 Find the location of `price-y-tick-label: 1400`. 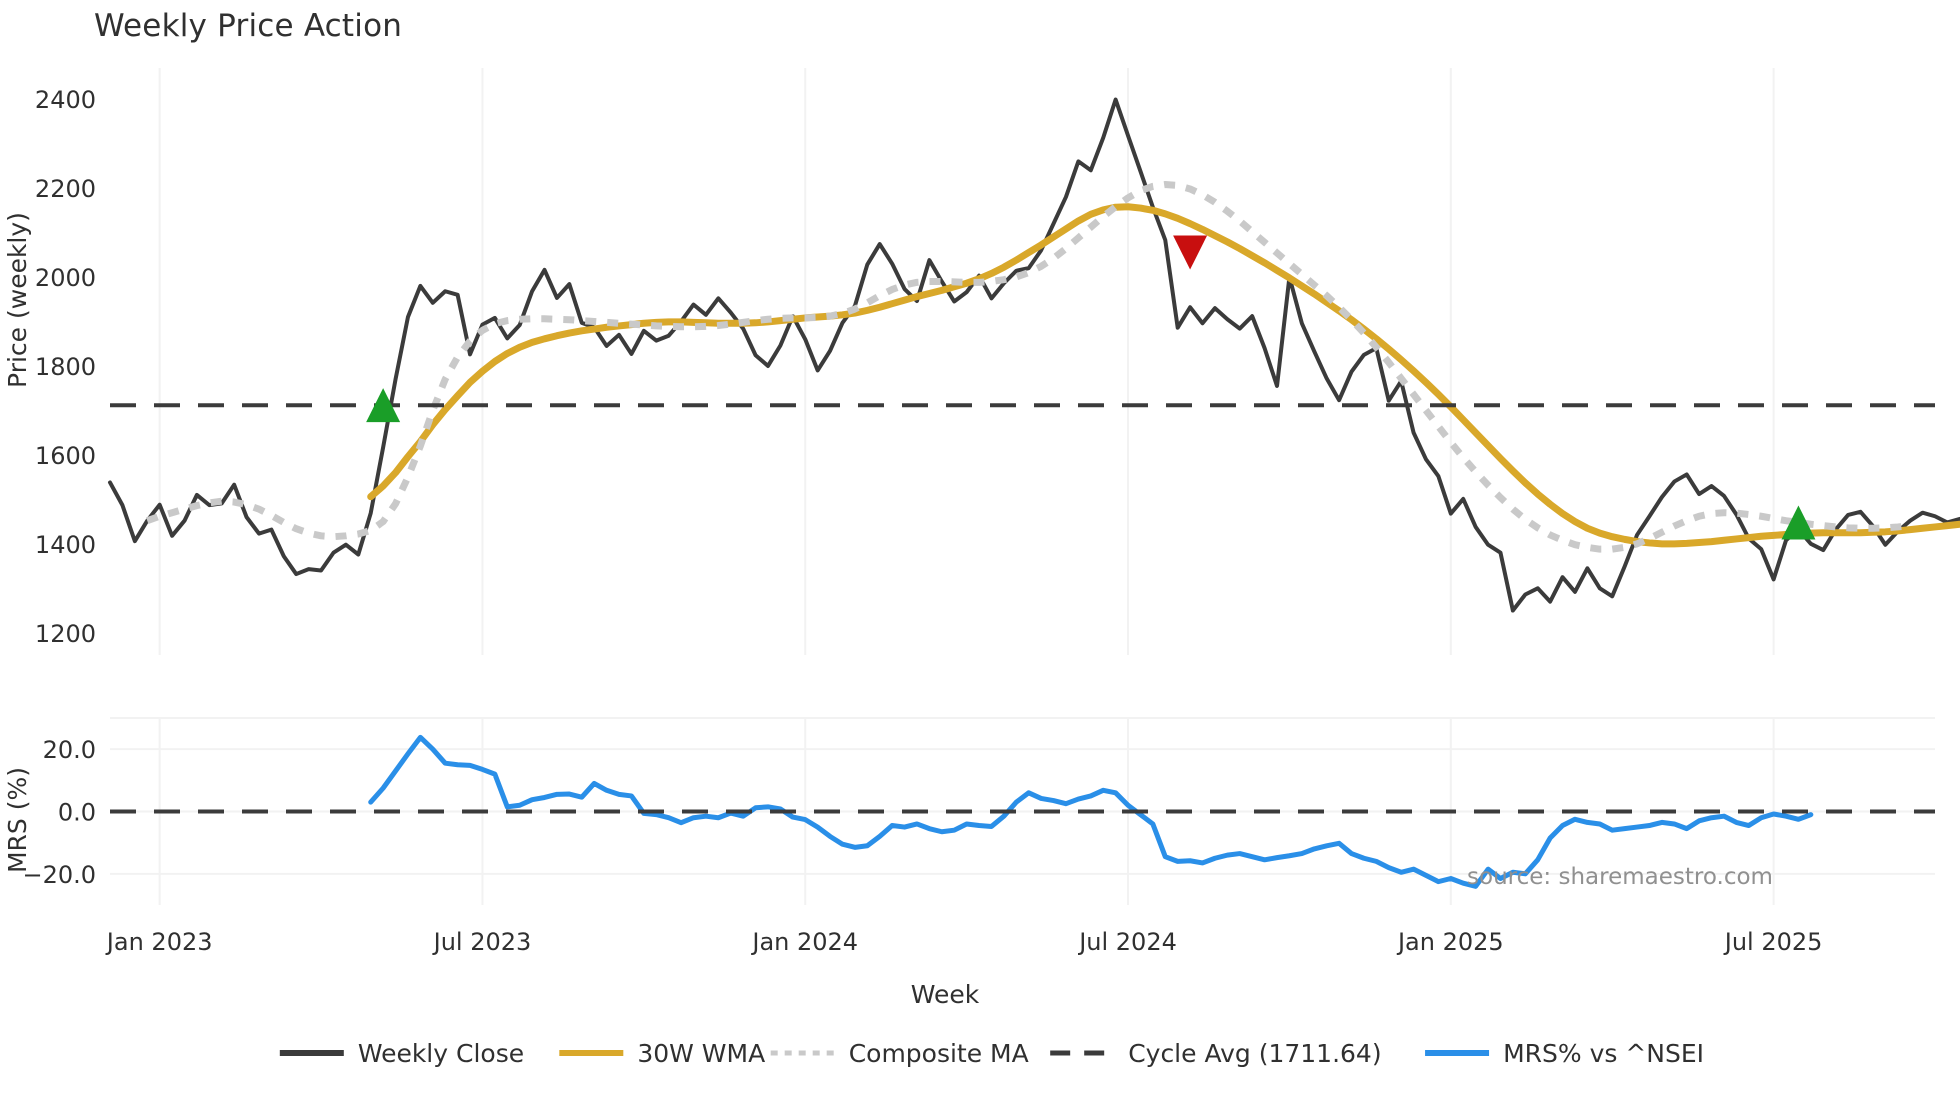

price-y-tick-label: 1400 is located at coordinates (65, 545).